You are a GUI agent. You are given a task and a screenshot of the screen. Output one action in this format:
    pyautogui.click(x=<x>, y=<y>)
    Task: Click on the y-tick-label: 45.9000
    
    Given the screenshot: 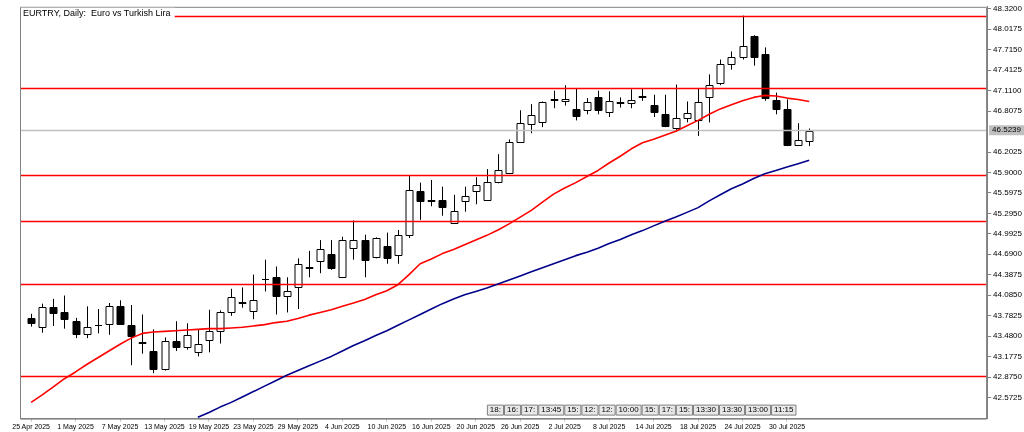 What is the action you would take?
    pyautogui.click(x=1008, y=172)
    